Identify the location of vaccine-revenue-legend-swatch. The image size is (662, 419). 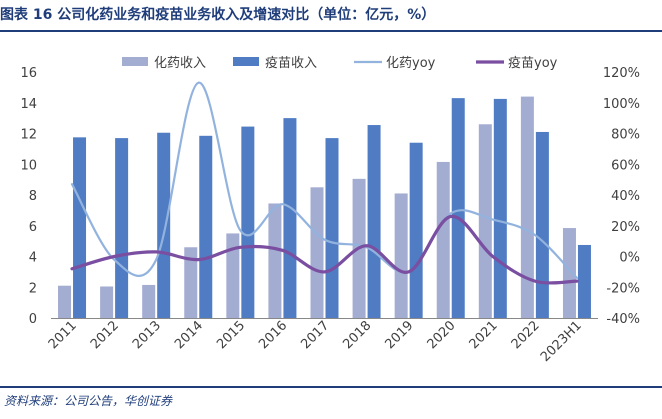
(246, 61).